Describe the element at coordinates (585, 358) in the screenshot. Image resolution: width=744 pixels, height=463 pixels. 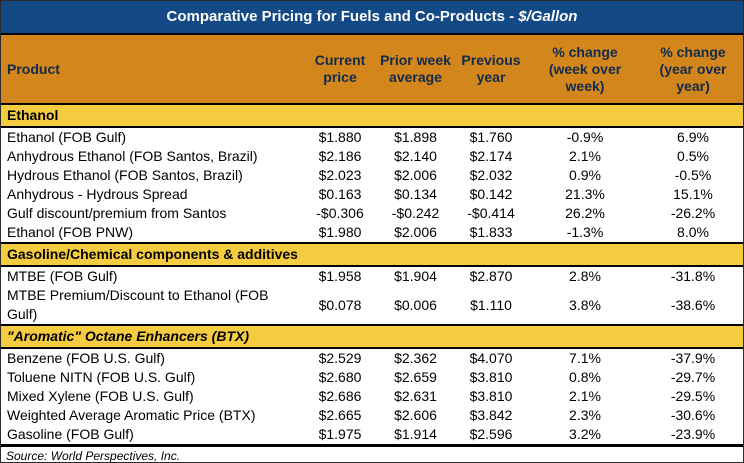
I see `value-cell: 7.1%` at that location.